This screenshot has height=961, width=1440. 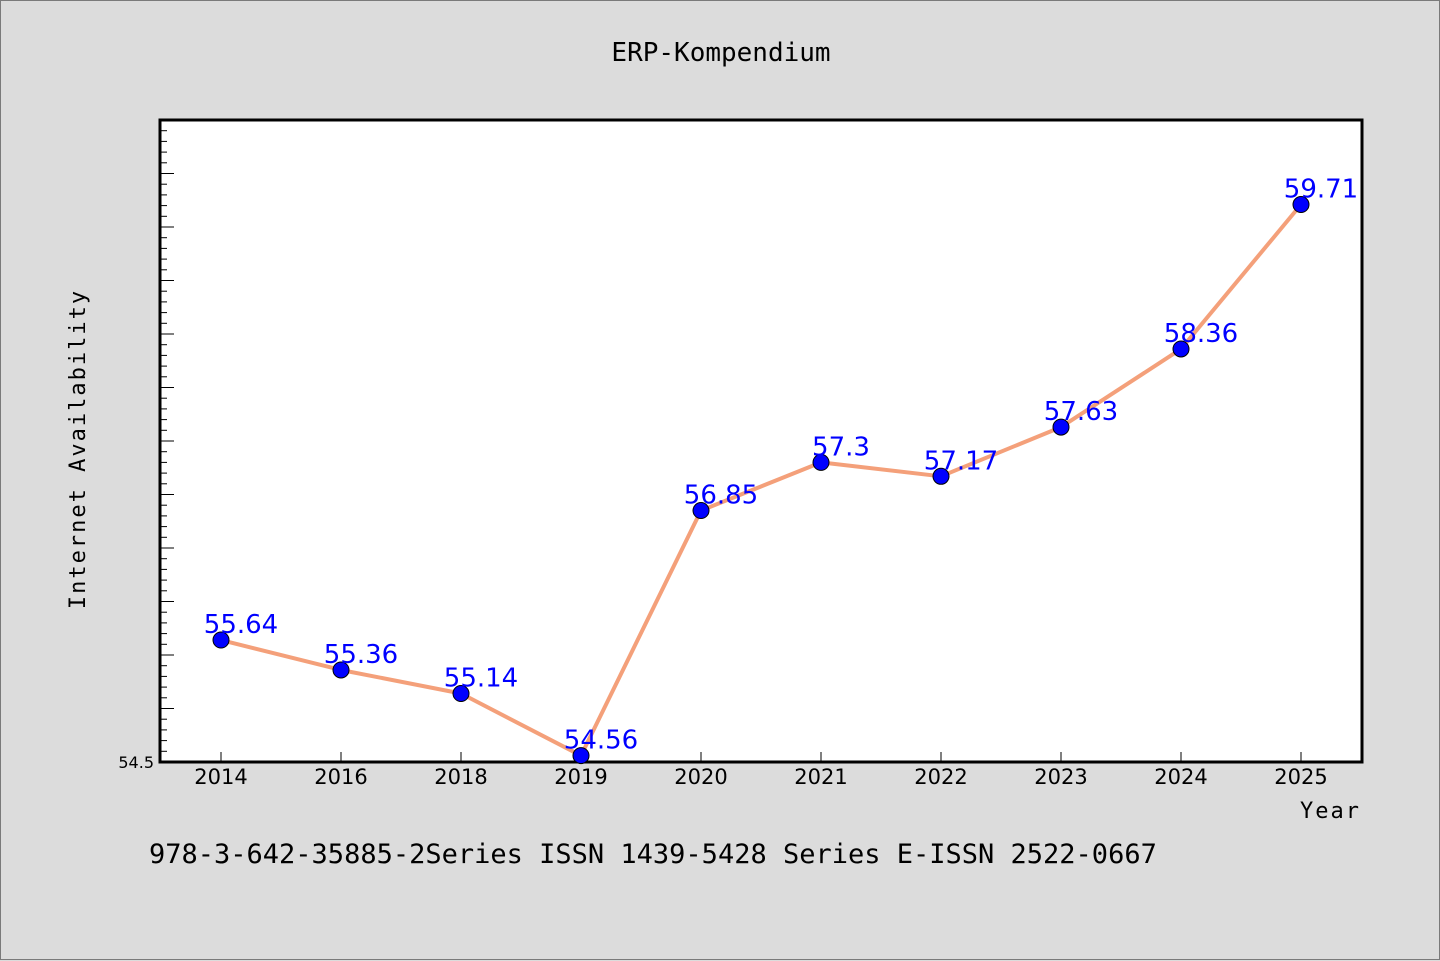 I want to click on x-tick-label: 2025, so click(x=1300, y=777).